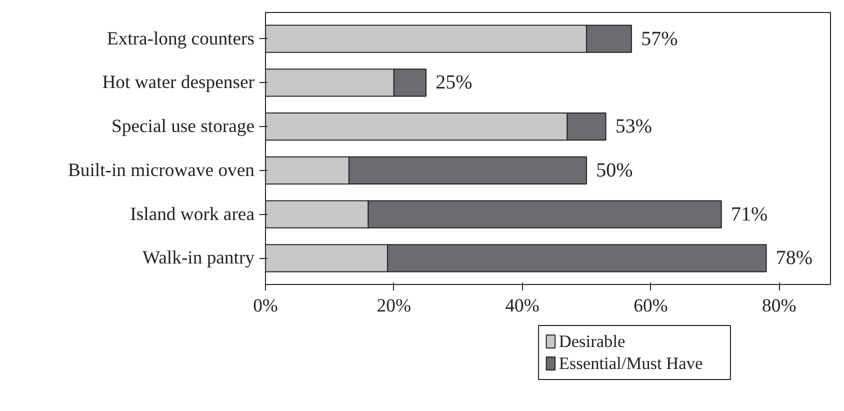 Image resolution: width=844 pixels, height=411 pixels. Describe the element at coordinates (779, 306) in the screenshot. I see `x-tick-label: 80%` at that location.